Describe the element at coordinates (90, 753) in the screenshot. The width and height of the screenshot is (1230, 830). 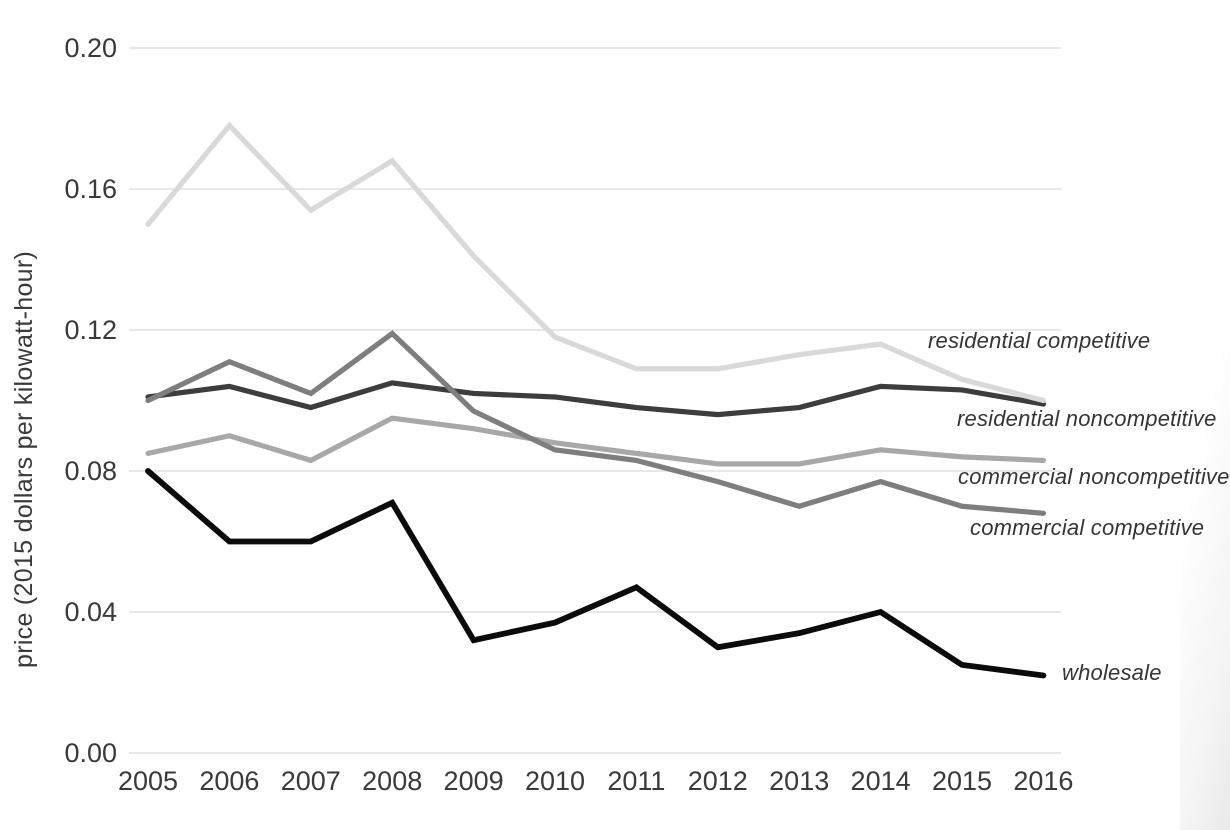
I see `y-tick-label: 0.00` at that location.